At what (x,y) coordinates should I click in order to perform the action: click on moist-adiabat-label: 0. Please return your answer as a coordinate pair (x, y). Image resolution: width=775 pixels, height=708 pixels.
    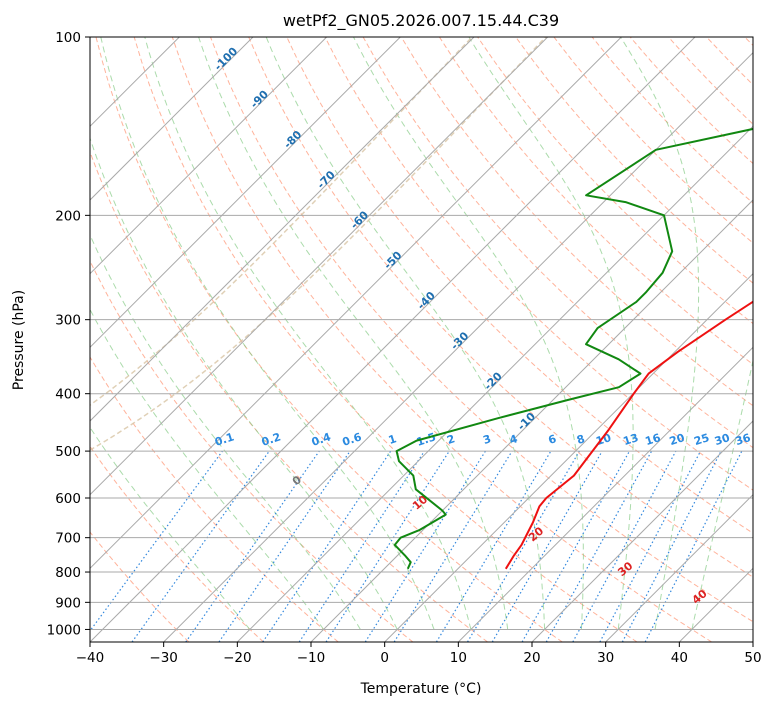
    Looking at the image, I should click on (297, 480).